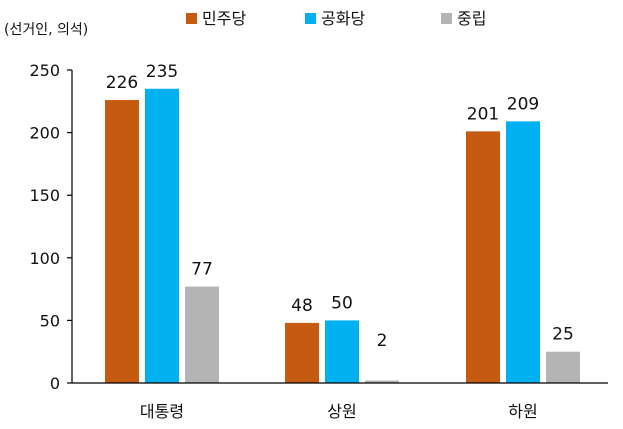 This screenshot has width=623, height=429. Describe the element at coordinates (44, 258) in the screenshot. I see `y-tick-label: 100` at that location.